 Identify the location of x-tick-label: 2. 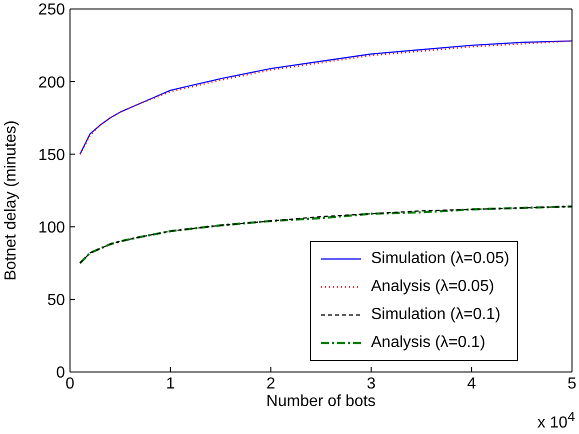
(271, 383).